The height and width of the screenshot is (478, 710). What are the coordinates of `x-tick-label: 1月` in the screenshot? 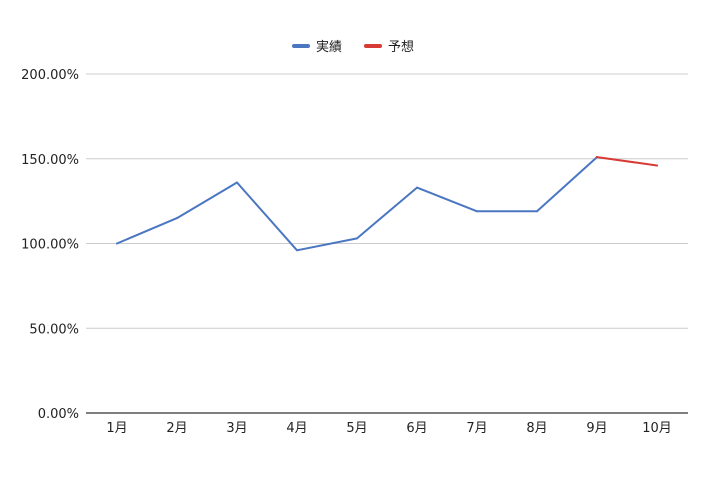 It's located at (116, 428).